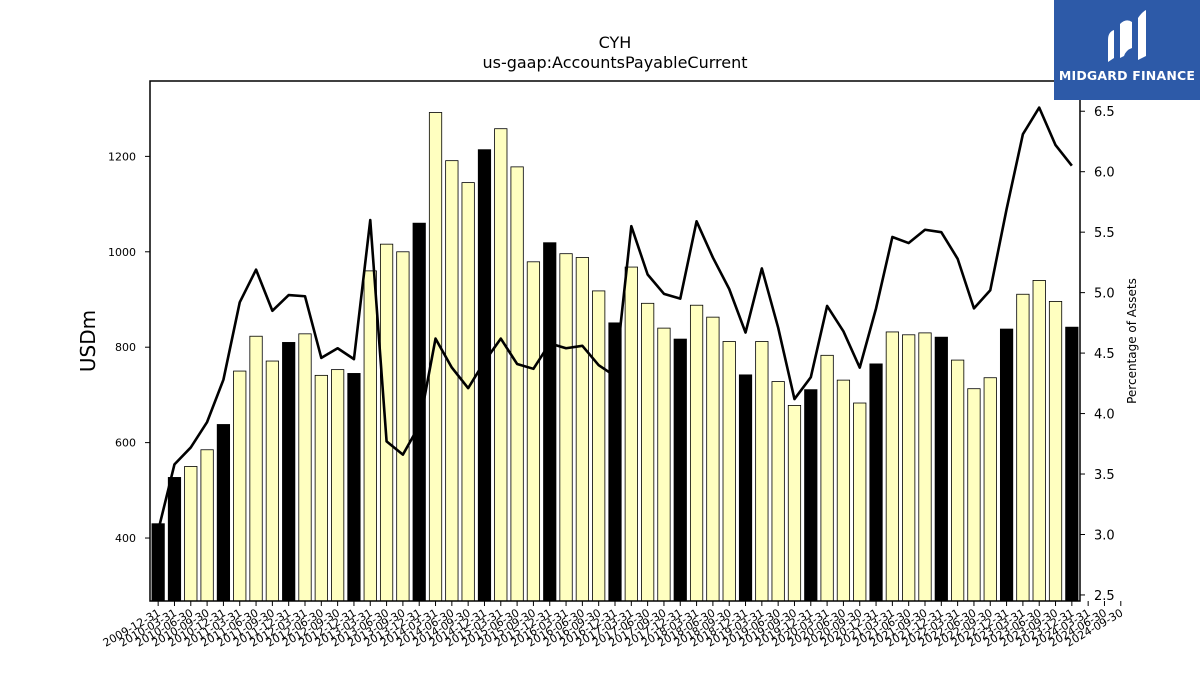 The width and height of the screenshot is (1200, 675). I want to click on y-axis-label: USDm, so click(88, 341).